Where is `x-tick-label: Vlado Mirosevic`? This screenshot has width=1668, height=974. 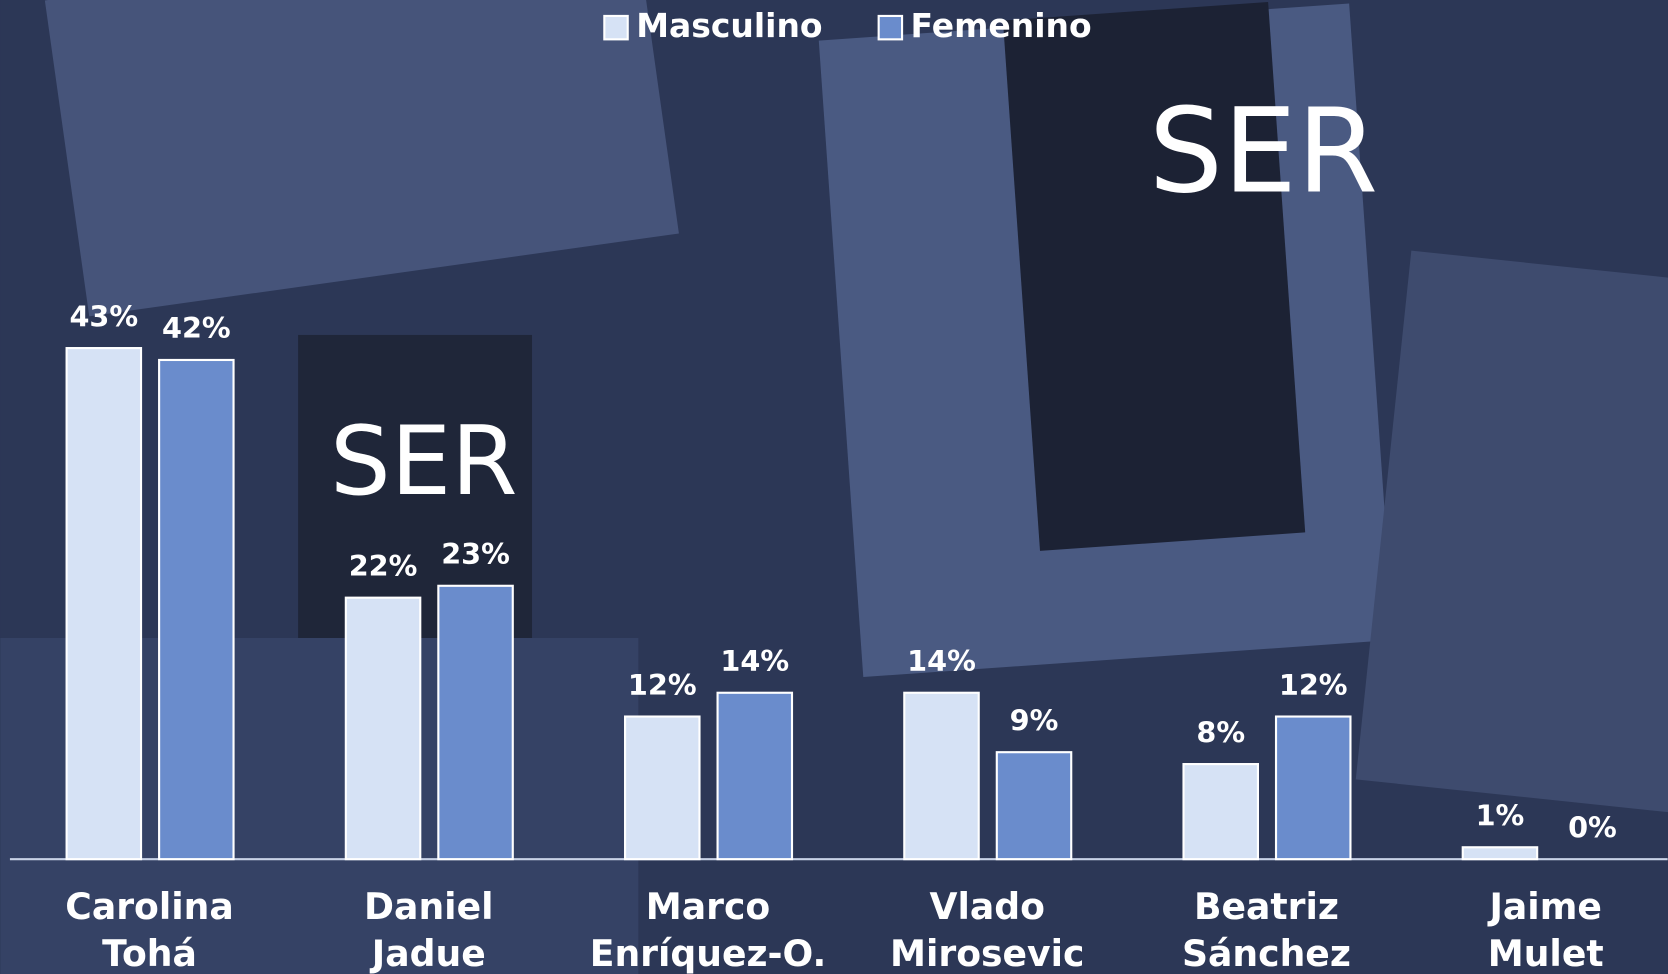 x-tick-label: Vlado Mirosevic is located at coordinates (987, 929).